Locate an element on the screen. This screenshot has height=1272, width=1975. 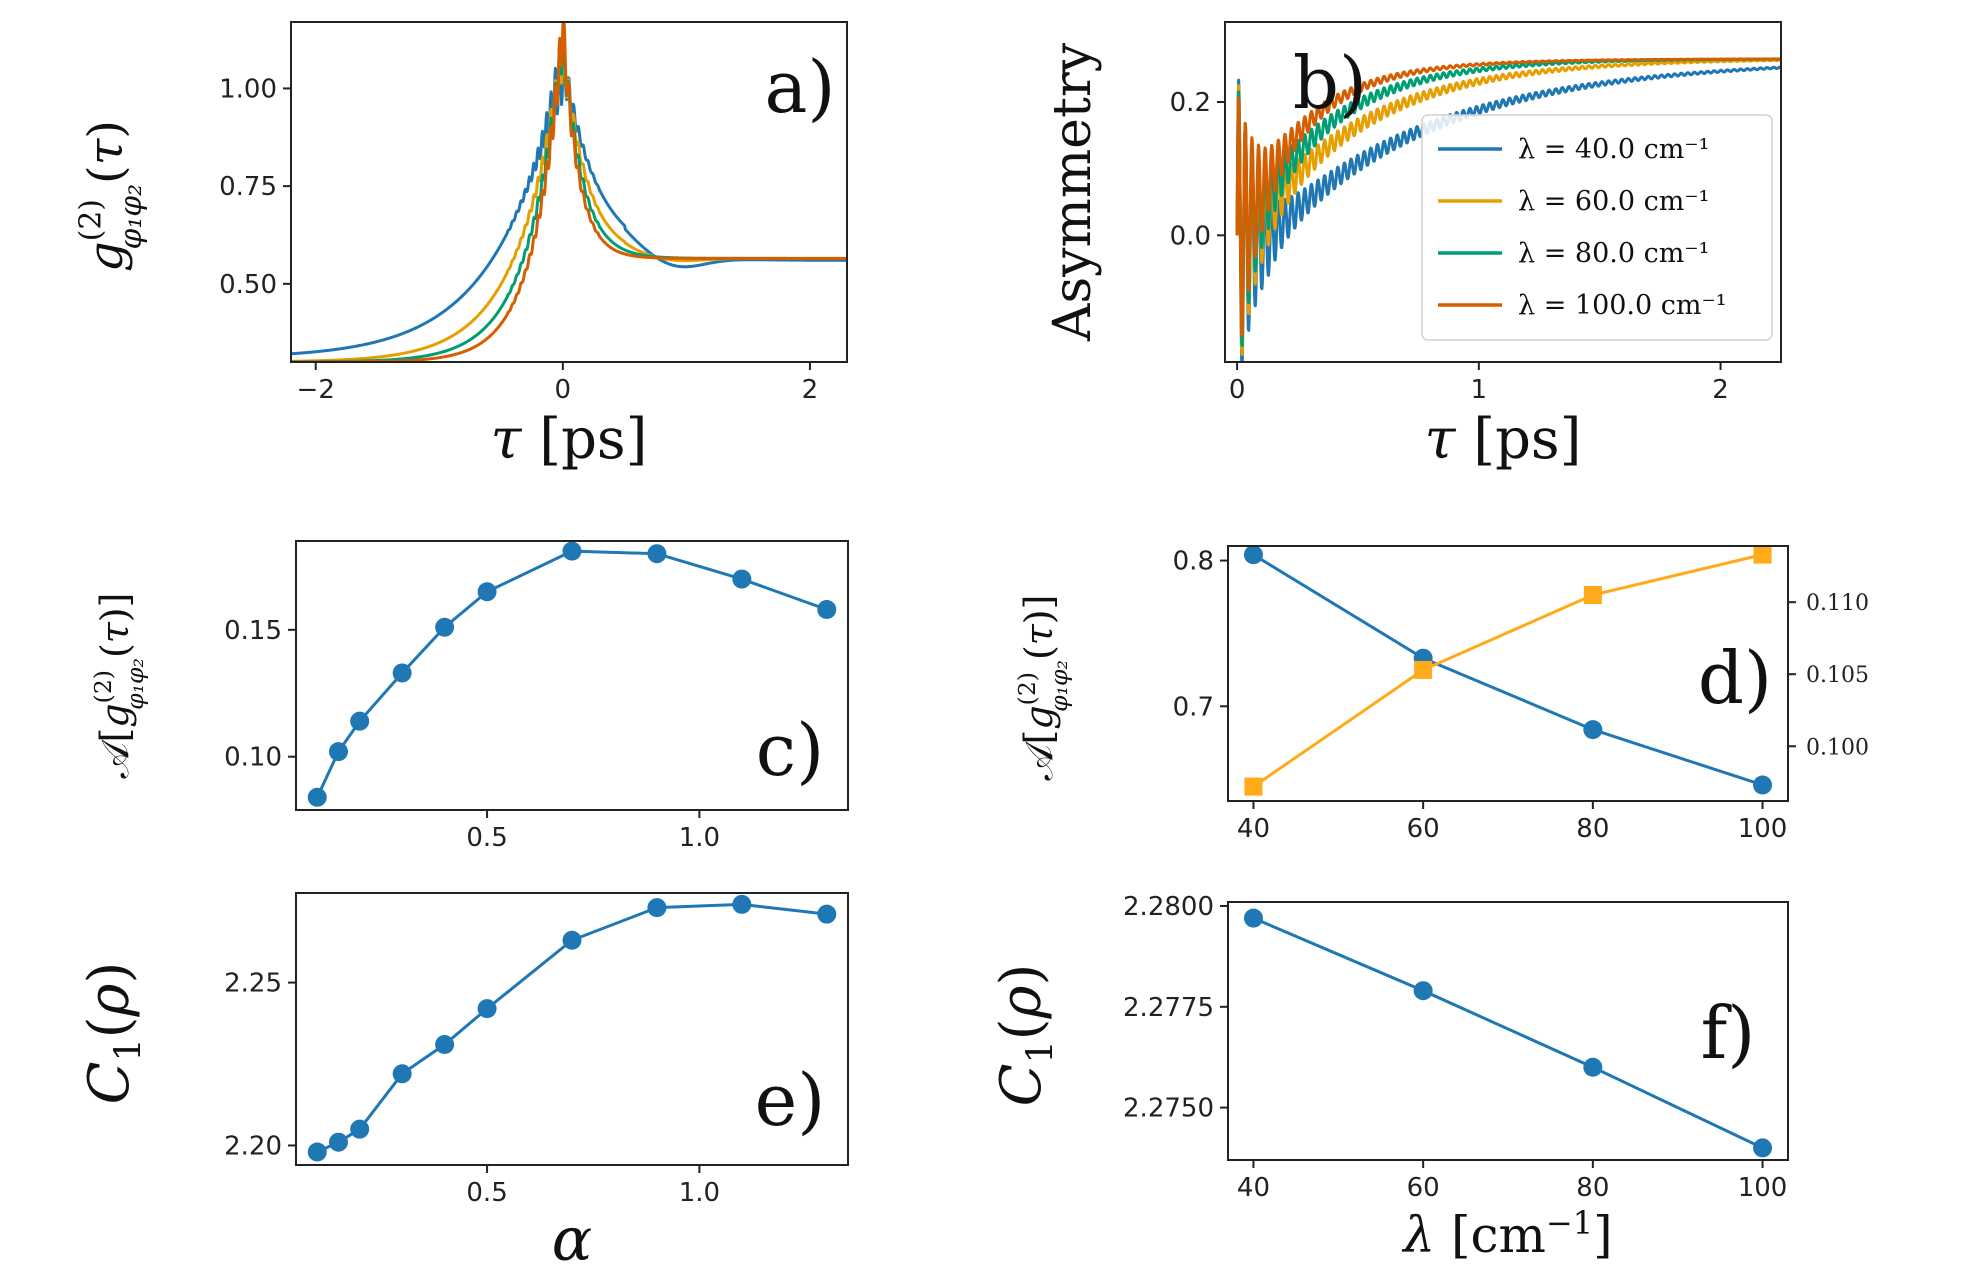
x-tick-label-f: 100 is located at coordinates (1763, 1188).